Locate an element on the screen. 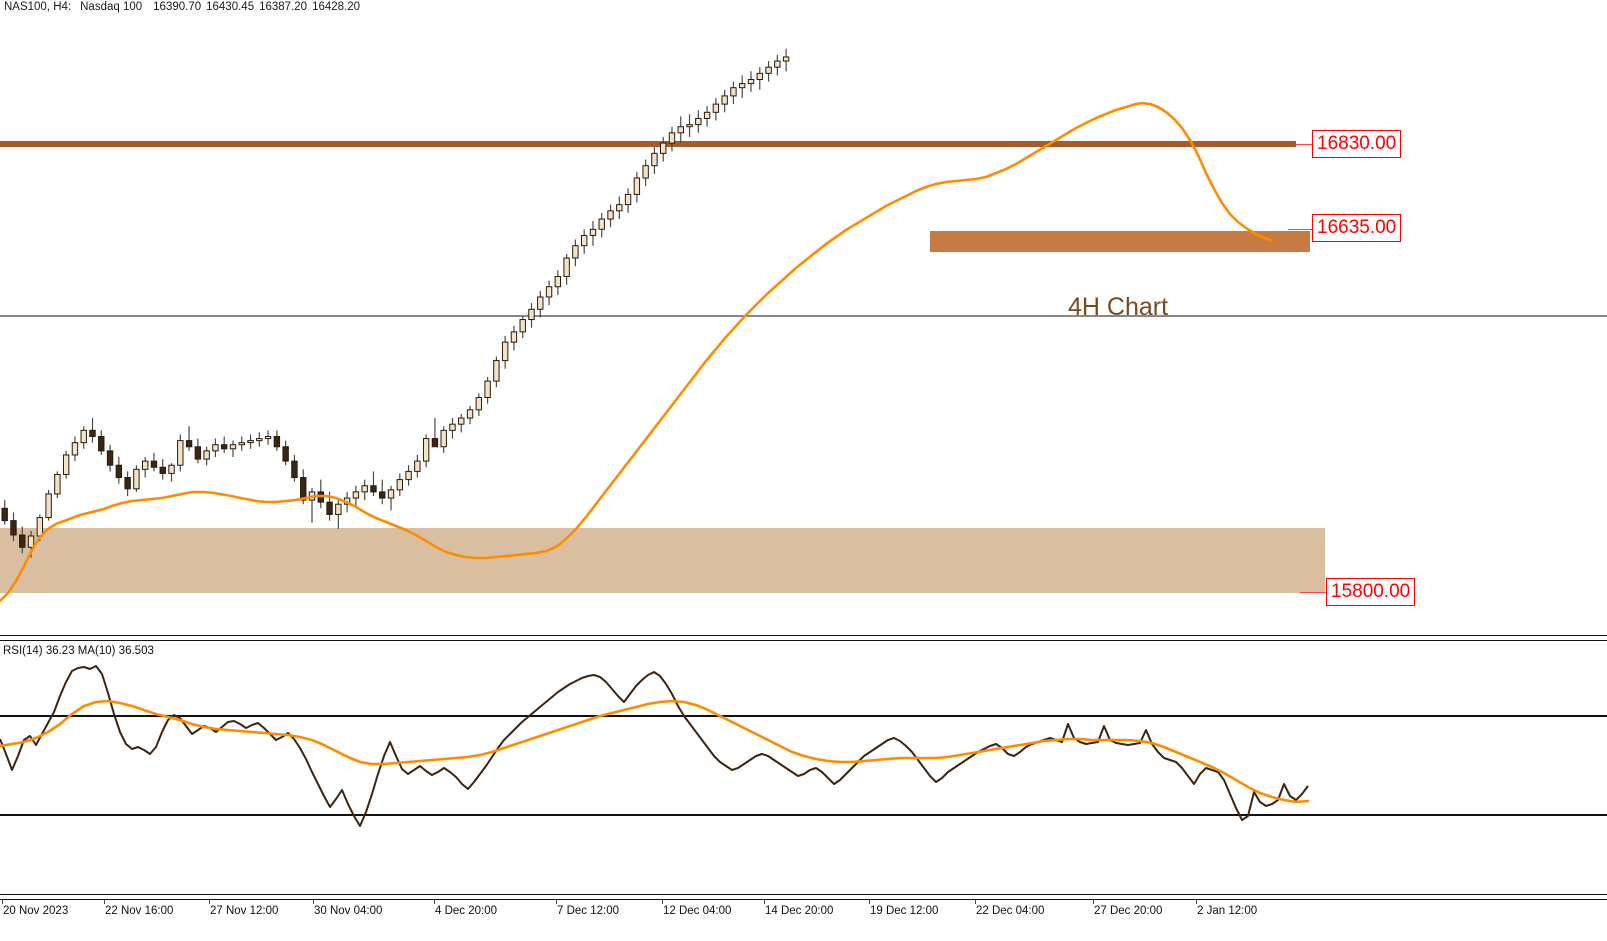 The image size is (1607, 941). time-tick-label: 22 Dec 04:00 is located at coordinates (1010, 911).